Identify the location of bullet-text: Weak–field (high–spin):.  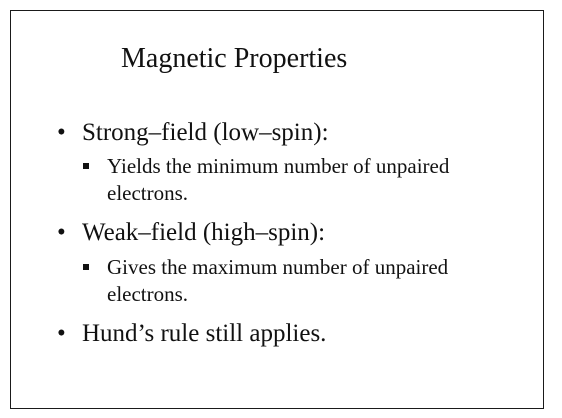
(204, 232).